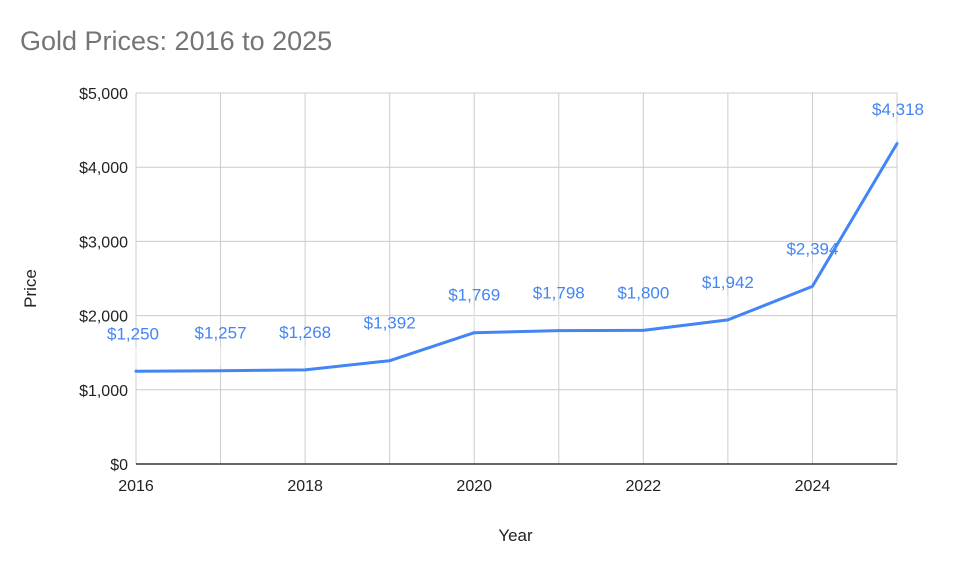 The height and width of the screenshot is (577, 960). I want to click on x-tick-label: 2018, so click(305, 486).